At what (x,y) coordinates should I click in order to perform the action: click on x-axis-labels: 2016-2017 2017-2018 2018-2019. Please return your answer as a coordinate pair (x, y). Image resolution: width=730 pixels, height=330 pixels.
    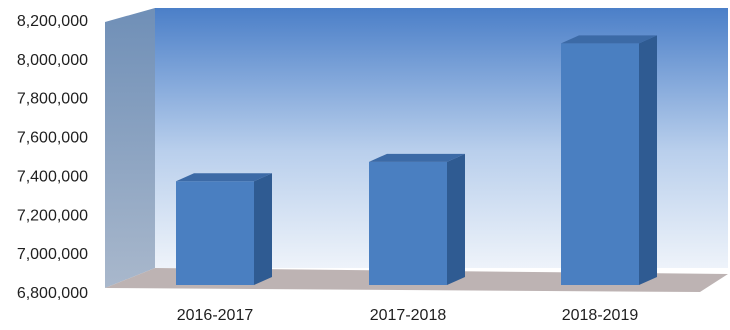
    Looking at the image, I should click on (408, 315).